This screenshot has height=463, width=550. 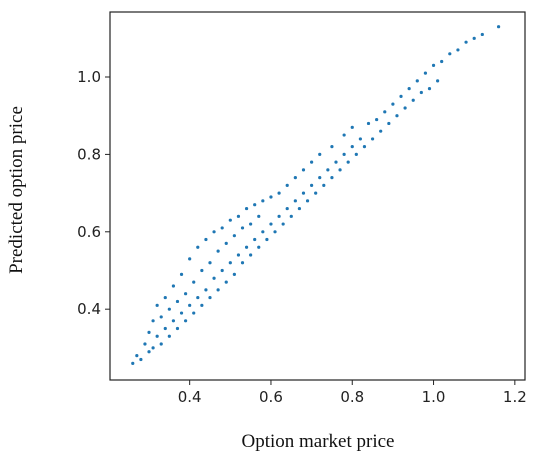 What do you see at coordinates (271, 397) in the screenshot?
I see `x-tick-label: 0.6` at bounding box center [271, 397].